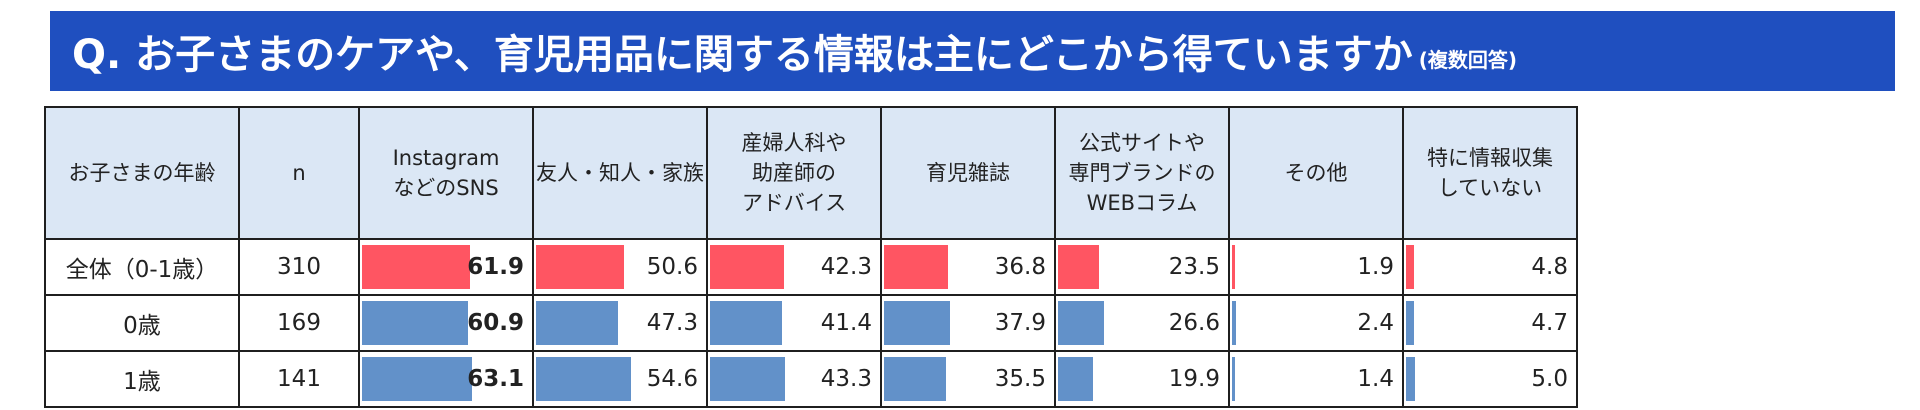  I want to click on value-label: 47.3, so click(672, 323).